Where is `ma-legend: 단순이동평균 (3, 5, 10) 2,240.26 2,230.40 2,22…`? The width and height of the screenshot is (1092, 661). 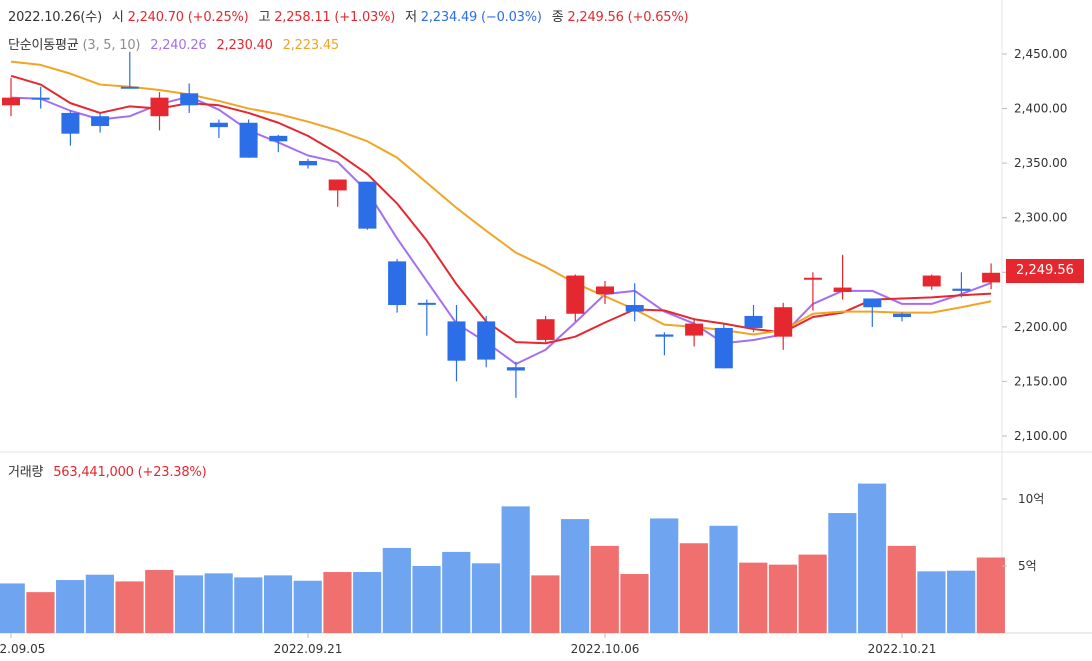
ma-legend: 단순이동평균 (3, 5, 10) 2,240.26 2,230.40 2,22… is located at coordinates (173, 43).